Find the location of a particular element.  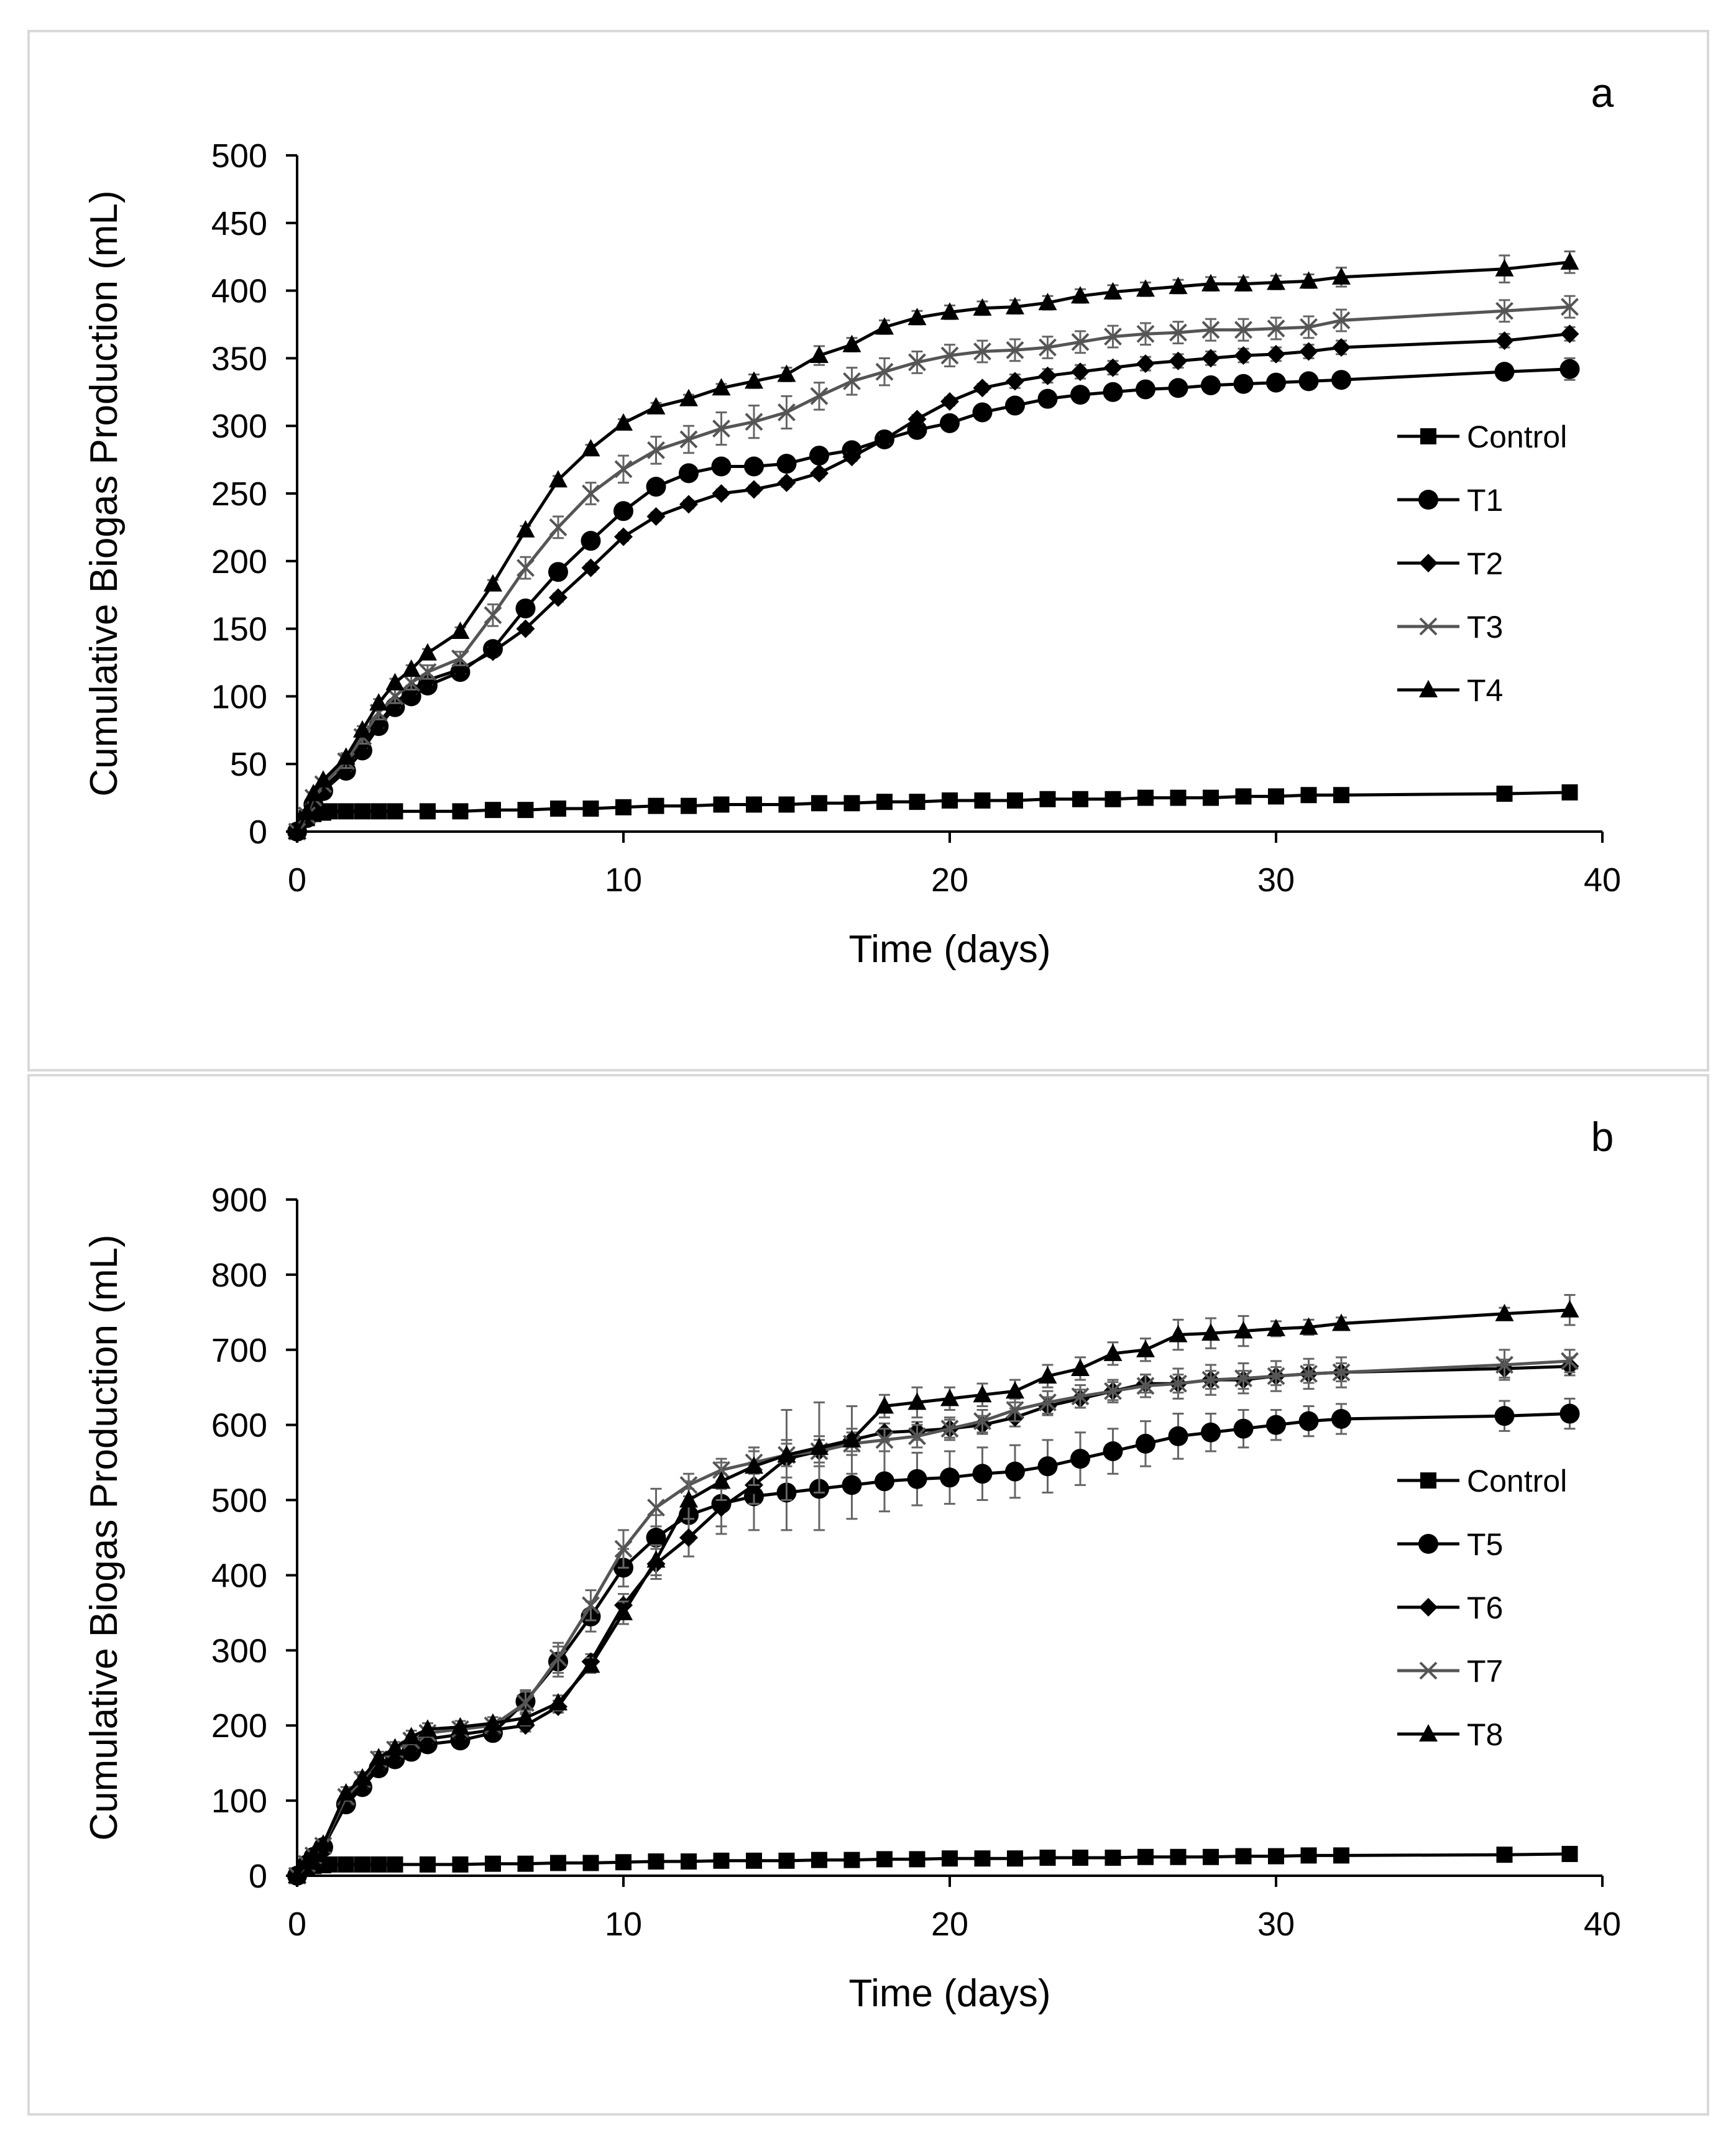

legend-entry-t2: T2 is located at coordinates (1450, 563).